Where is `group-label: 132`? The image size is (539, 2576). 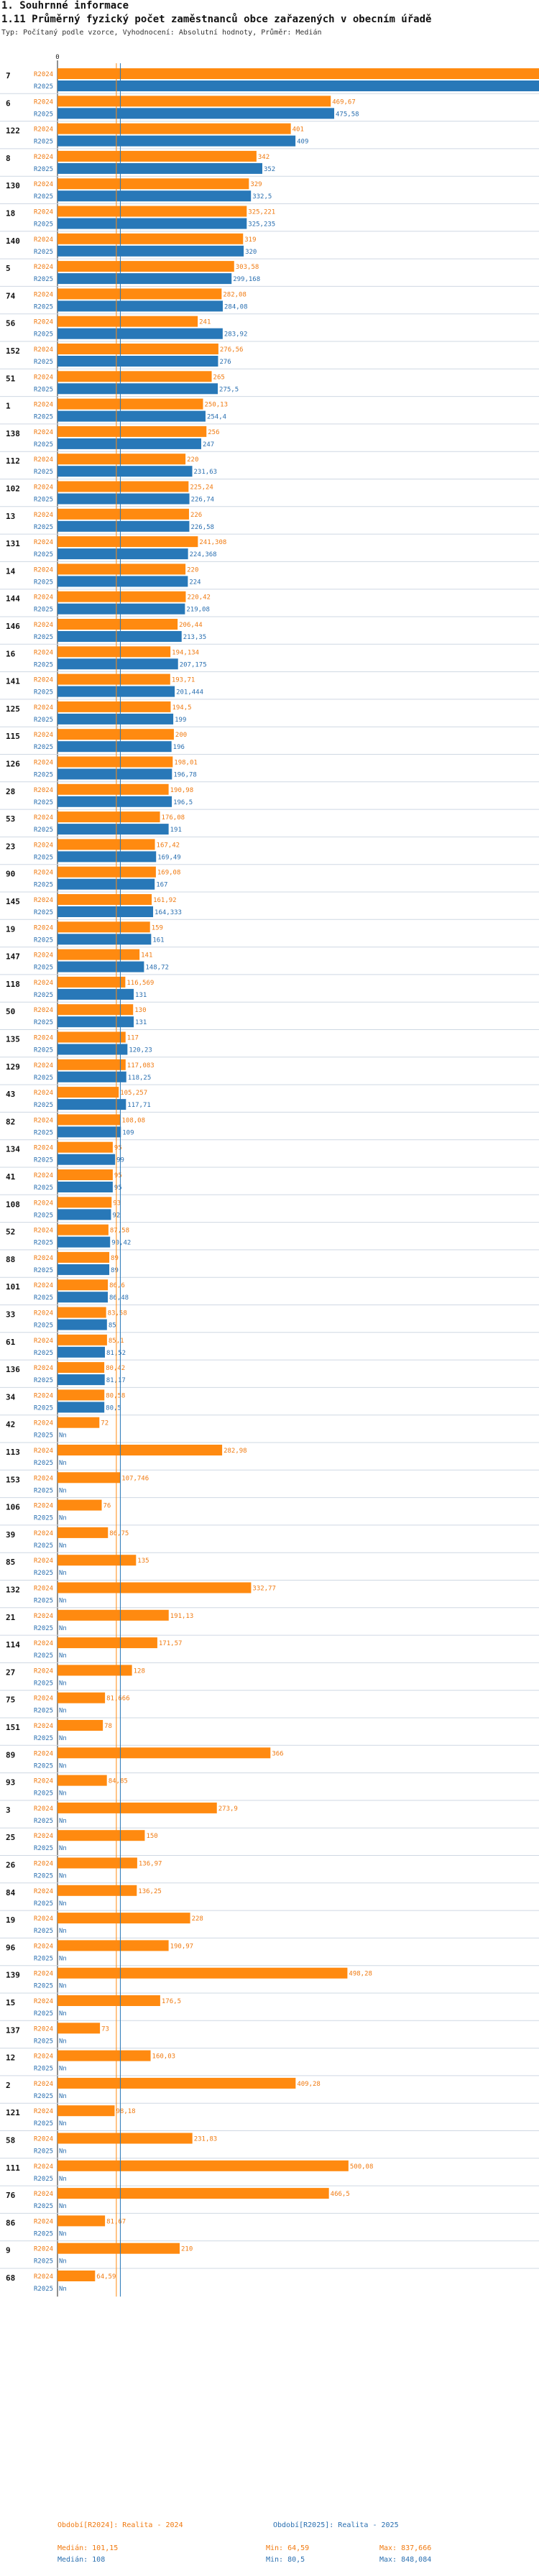 group-label: 132 is located at coordinates (13, 1590).